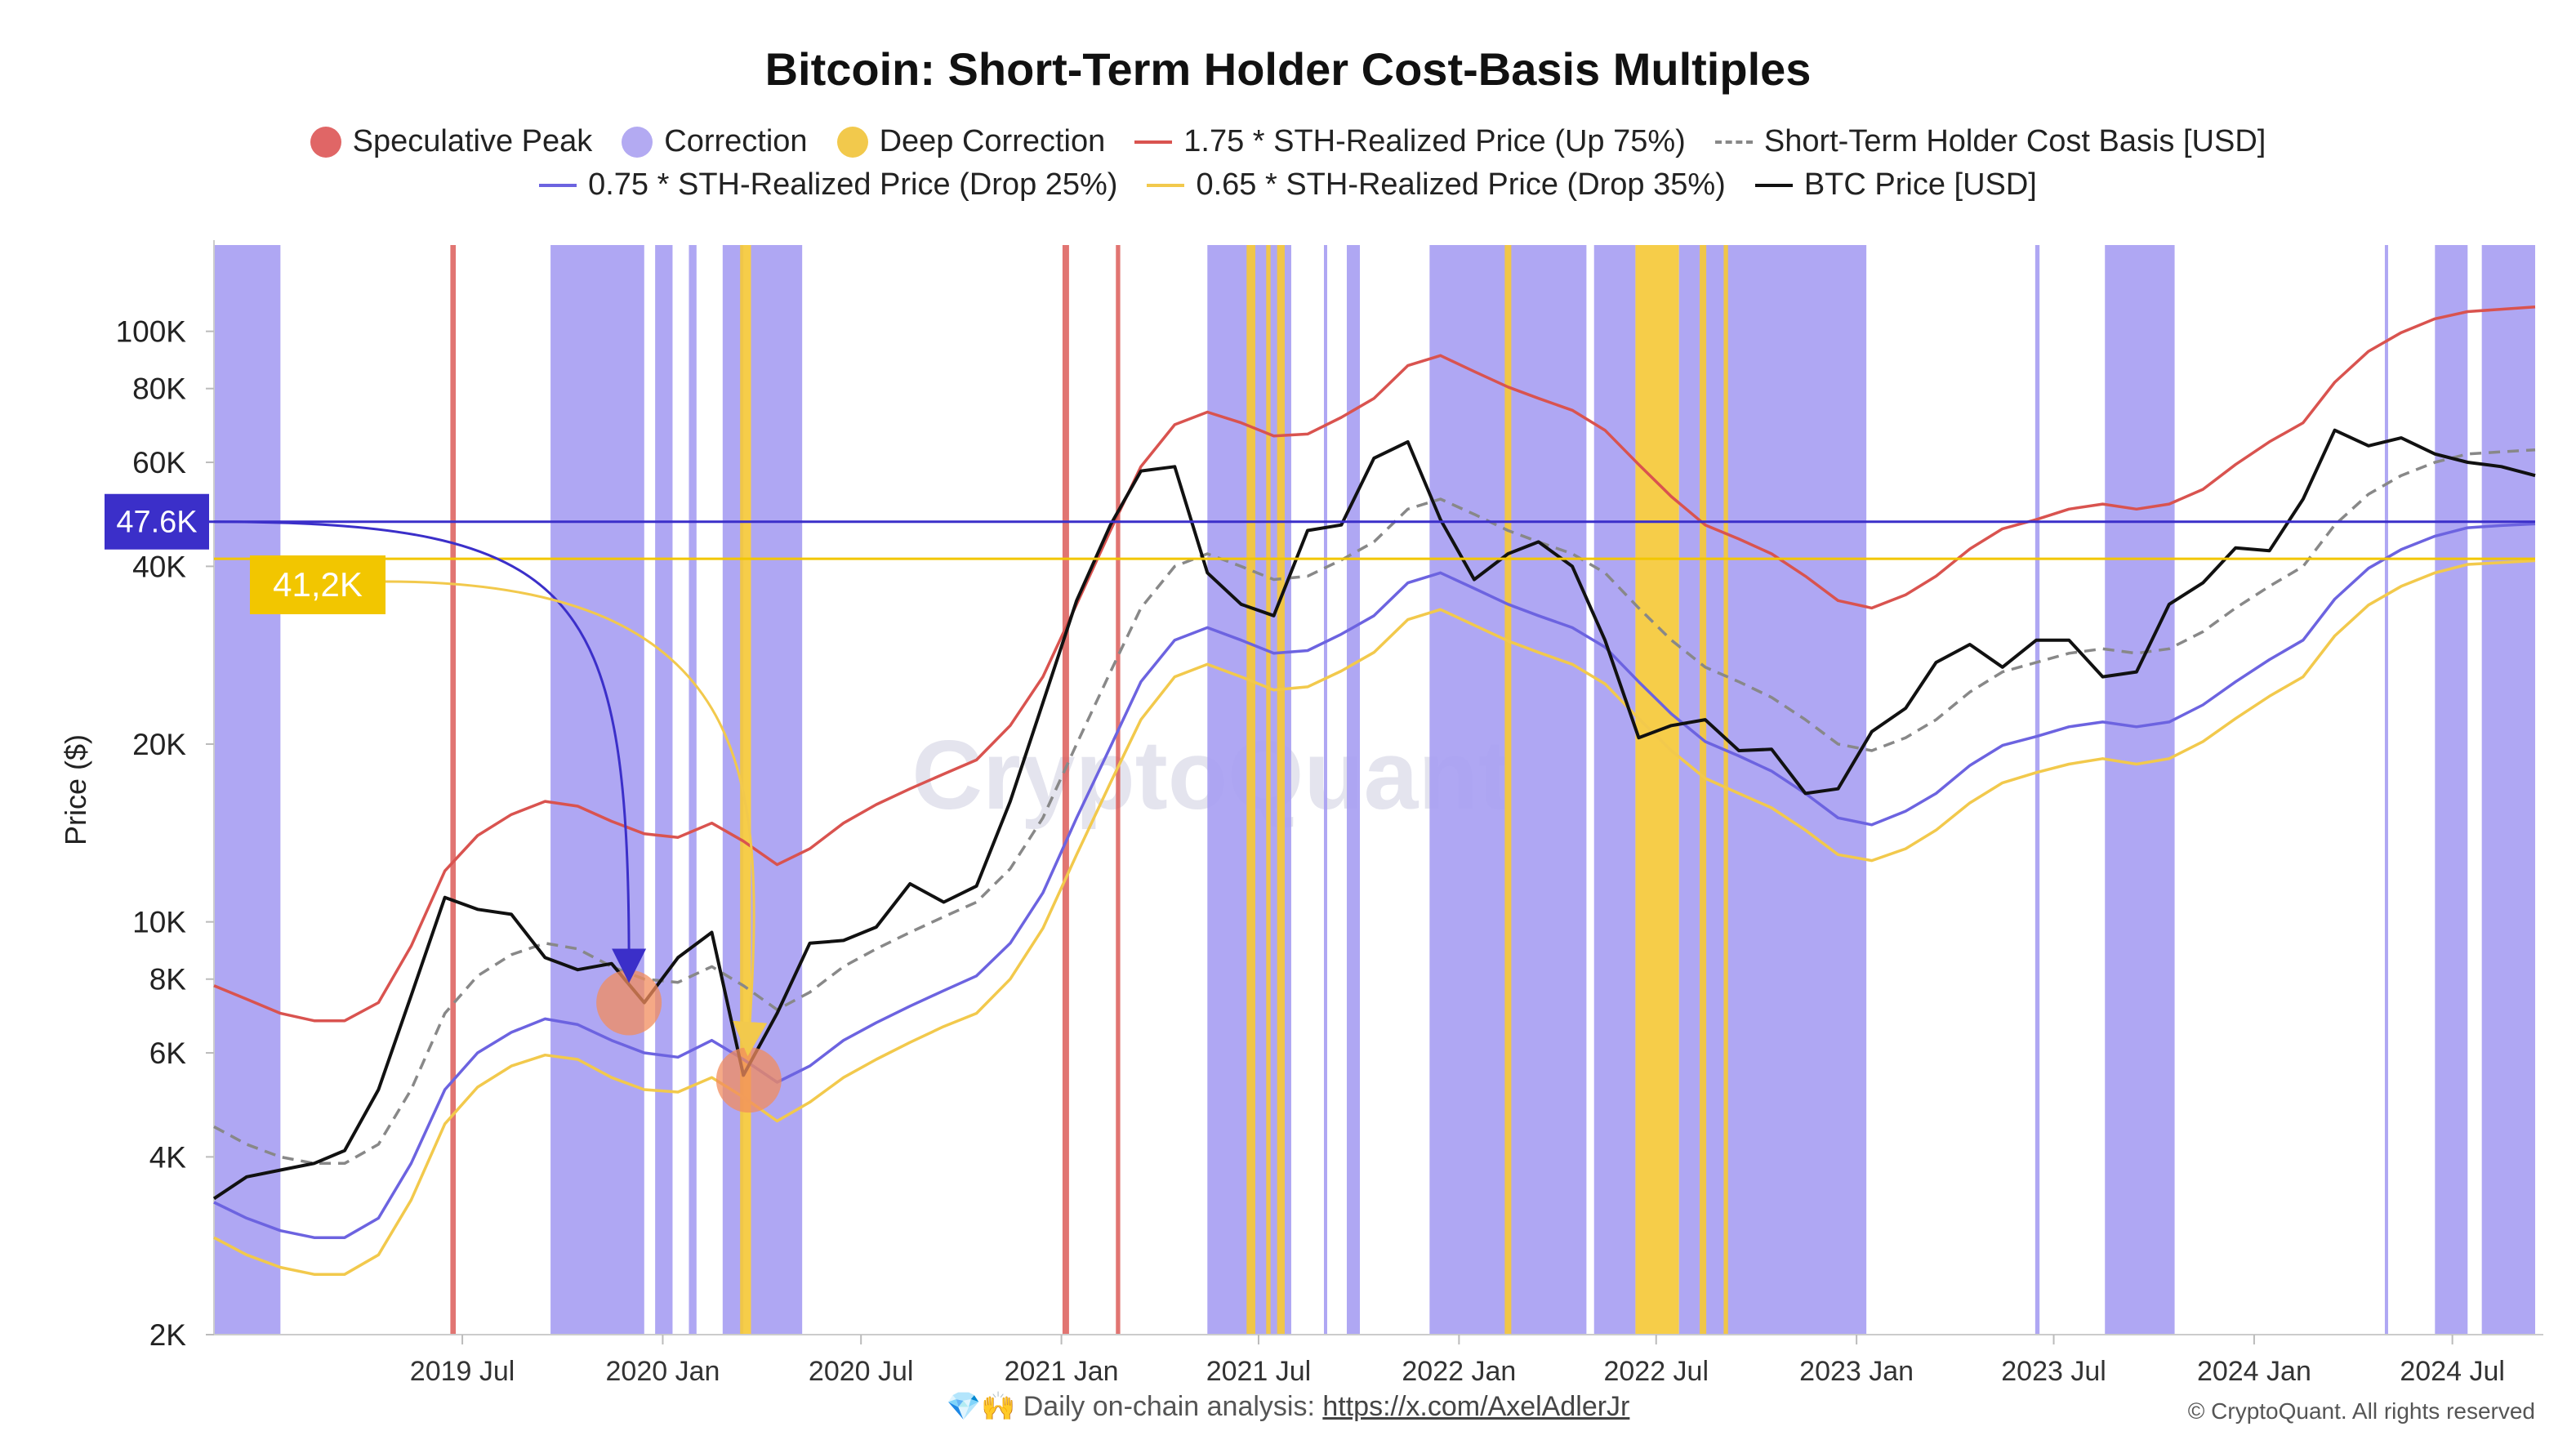  Describe the element at coordinates (1173, 1406) in the screenshot. I see `footer-text: Daily on-chain analysis:` at that location.